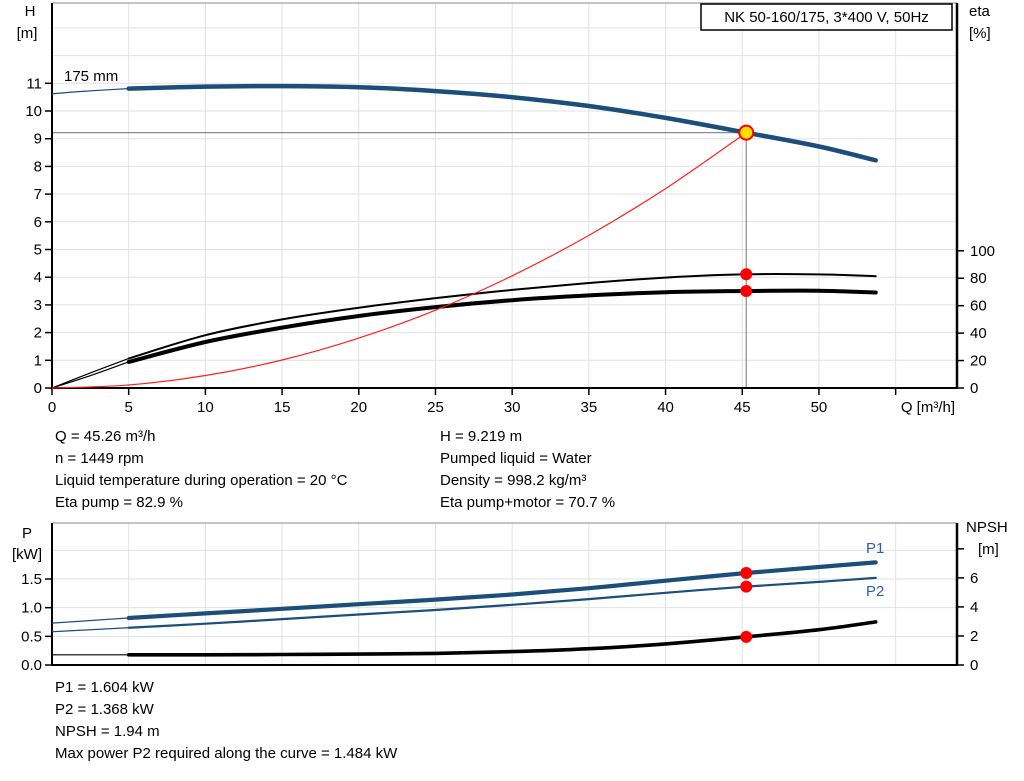 This screenshot has height=781, width=1024. Describe the element at coordinates (90, 620) in the screenshot. I see `p1-power-lead` at that location.